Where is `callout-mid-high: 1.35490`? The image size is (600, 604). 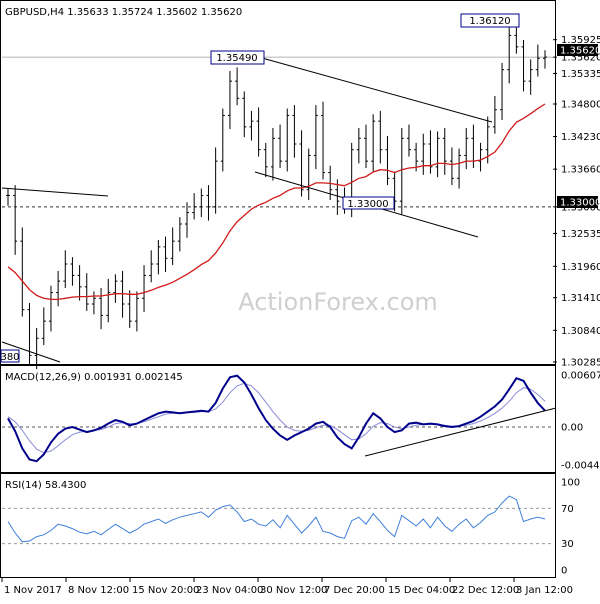 callout-mid-high: 1.35490 is located at coordinates (237, 57).